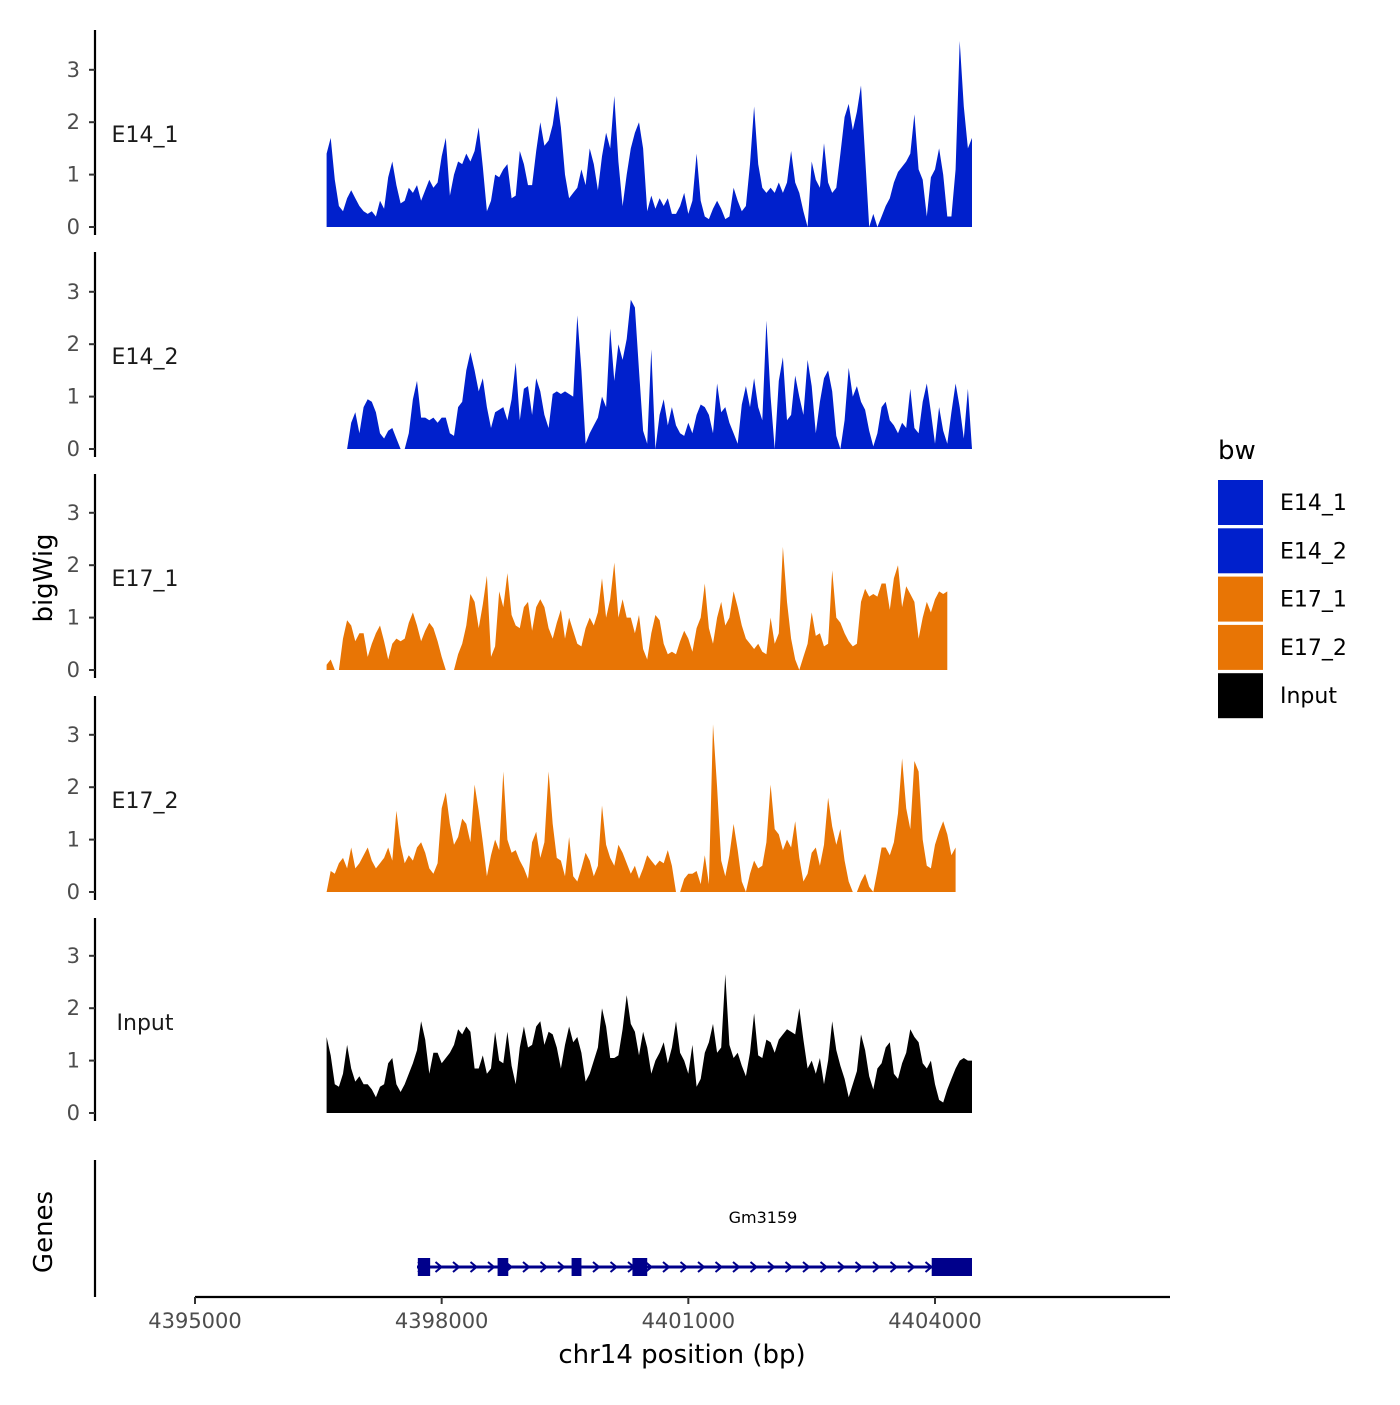  Describe the element at coordinates (145, 579) in the screenshot. I see `track-label: E17_1` at that location.